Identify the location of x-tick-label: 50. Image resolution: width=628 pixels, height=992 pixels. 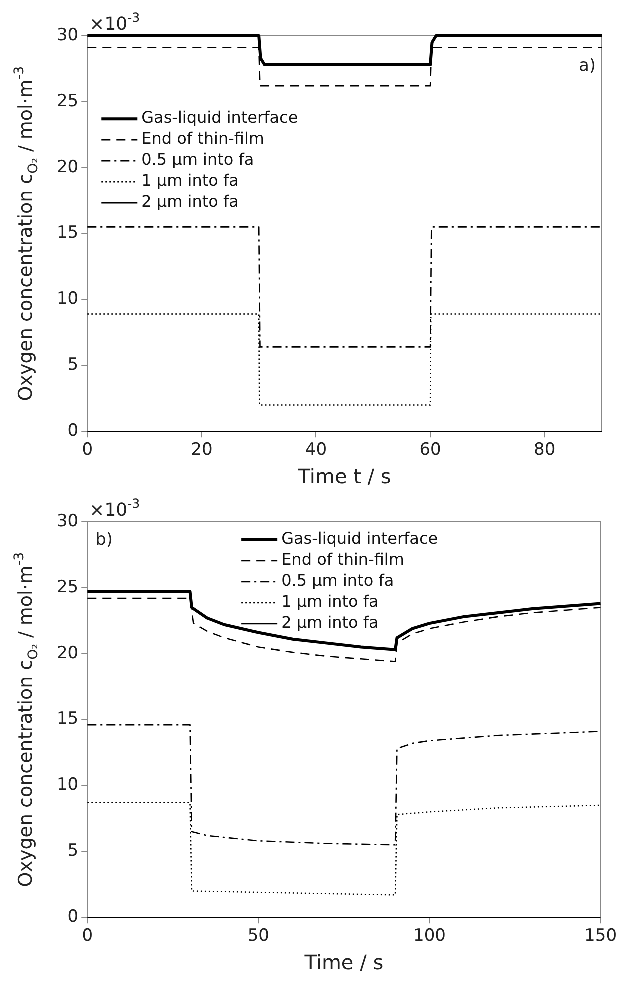
(259, 936).